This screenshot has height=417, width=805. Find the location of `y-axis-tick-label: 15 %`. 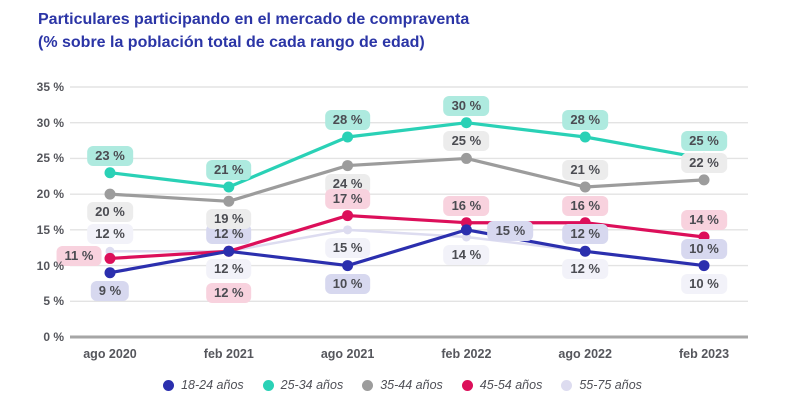

y-axis-tick-label: 15 % is located at coordinates (50, 229).